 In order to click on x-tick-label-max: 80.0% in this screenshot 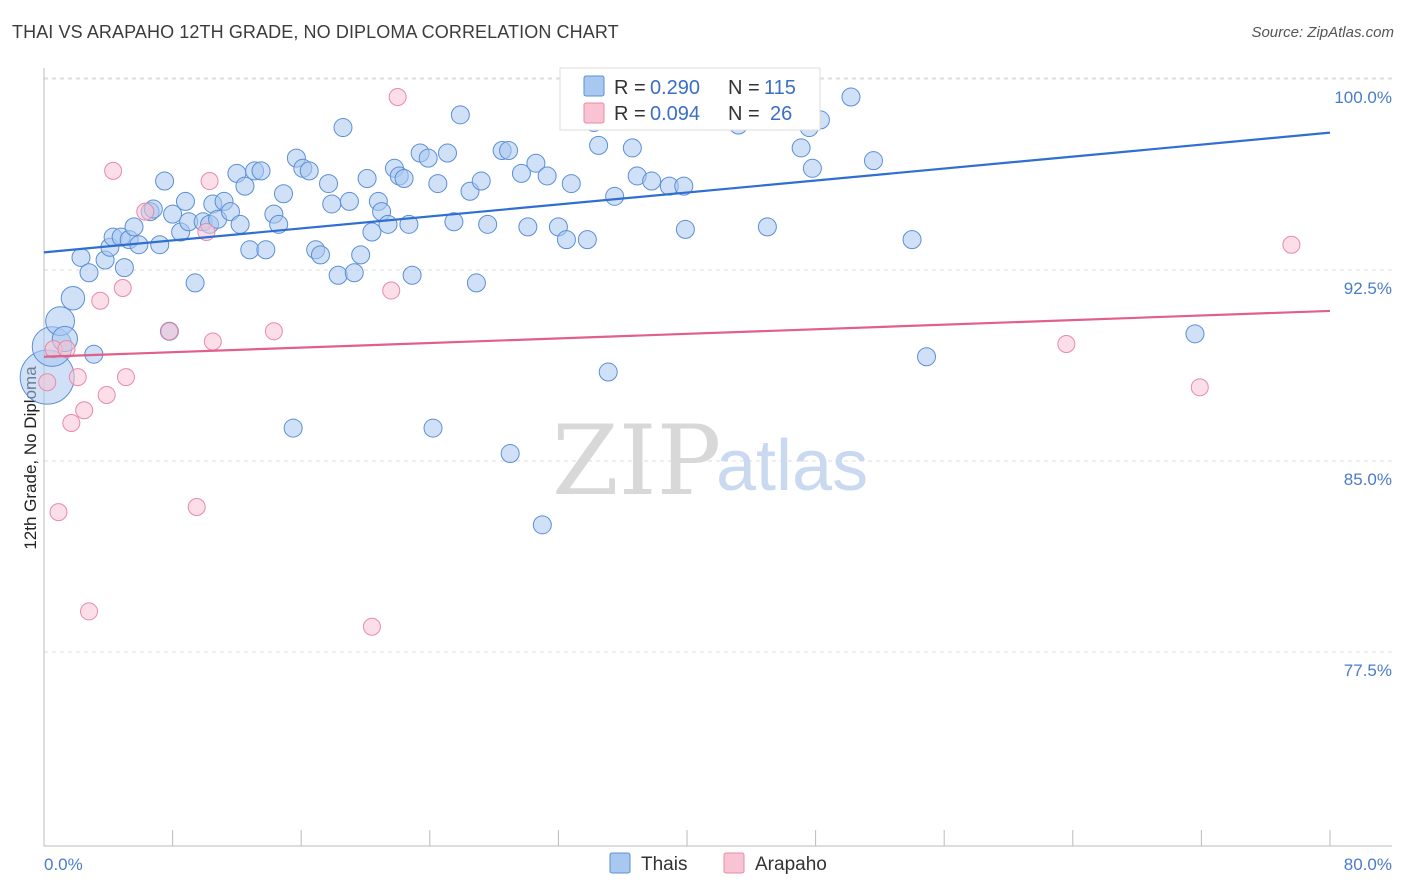, I will do `click(1368, 864)`.